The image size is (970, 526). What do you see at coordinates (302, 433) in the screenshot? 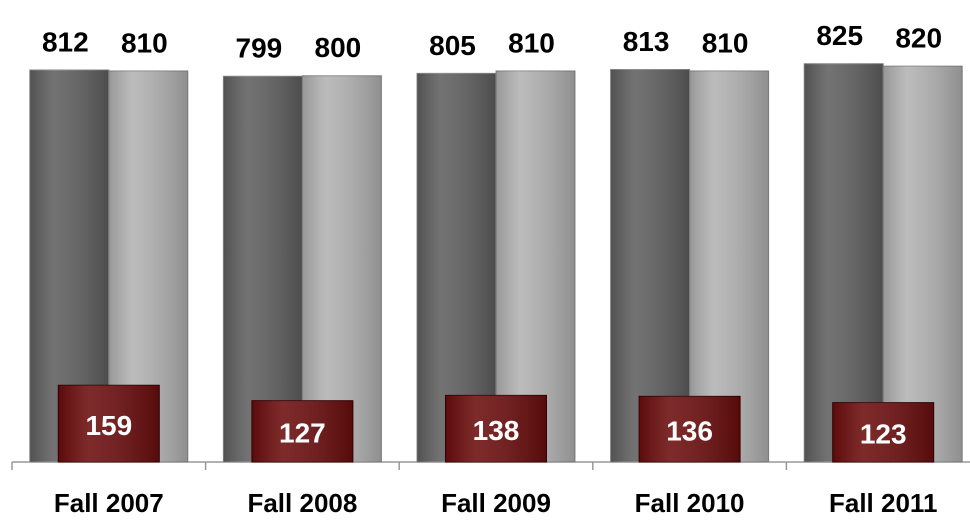
I see `value-label: 127` at bounding box center [302, 433].